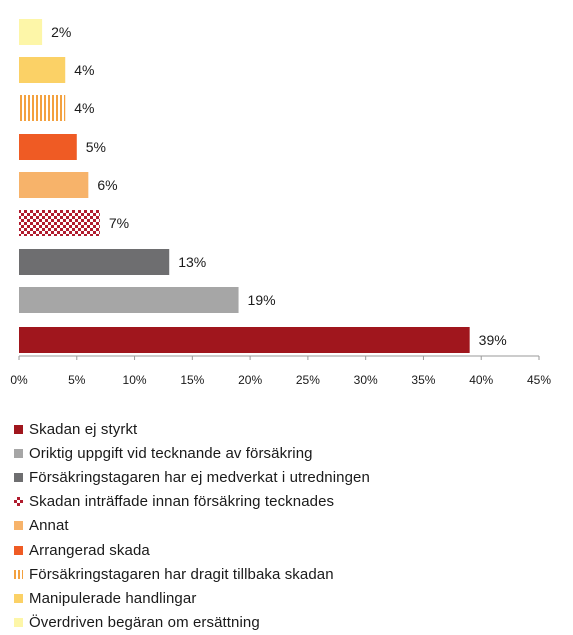 The width and height of the screenshot is (573, 635). What do you see at coordinates (539, 380) in the screenshot?
I see `x-tick-label: 45%` at bounding box center [539, 380].